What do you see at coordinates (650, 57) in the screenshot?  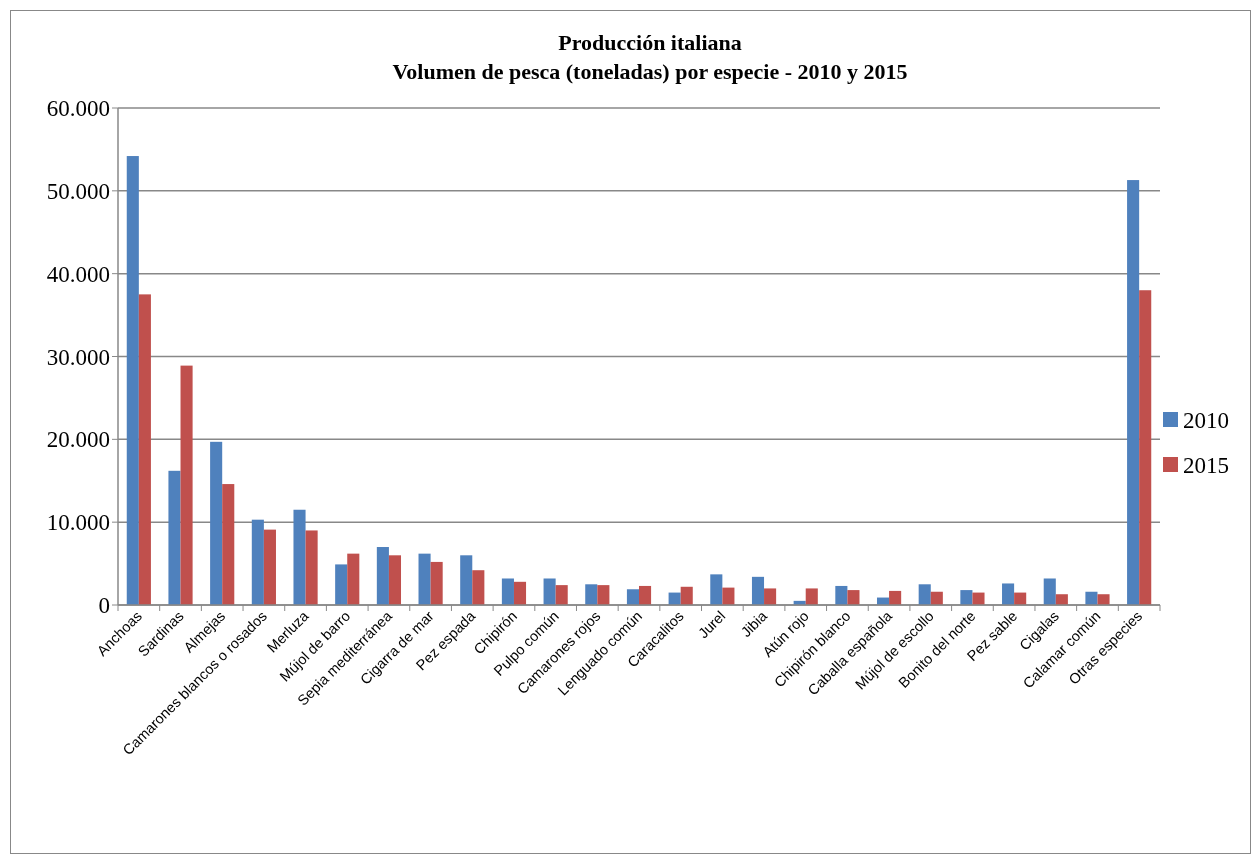 I see `chart-title: Producción italiana Volumen de pesca (toneladas) por especie - 2010 y 2015` at bounding box center [650, 57].